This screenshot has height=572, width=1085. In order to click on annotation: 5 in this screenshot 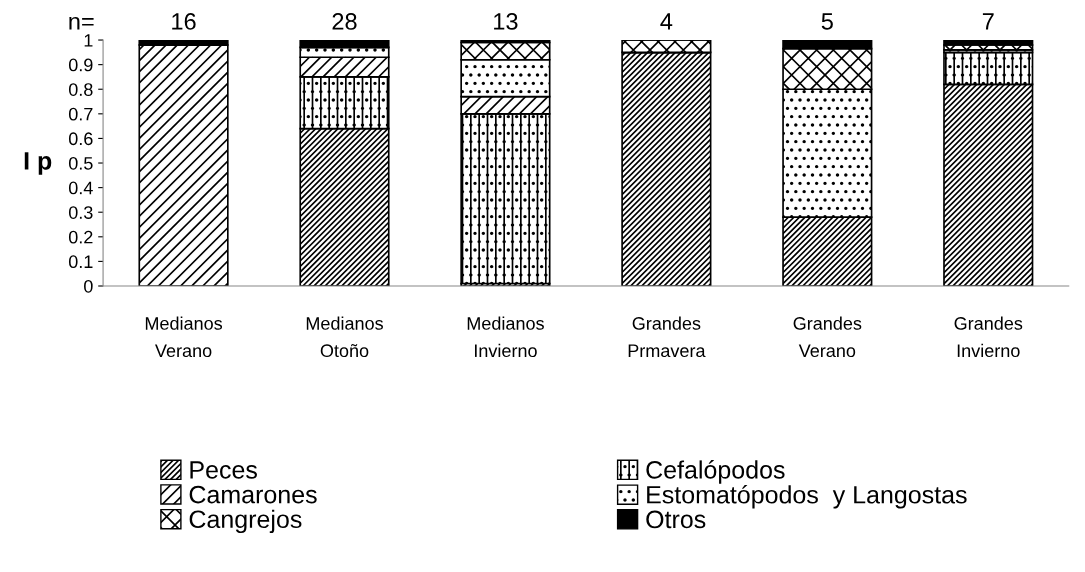, I will do `click(827, 21)`.